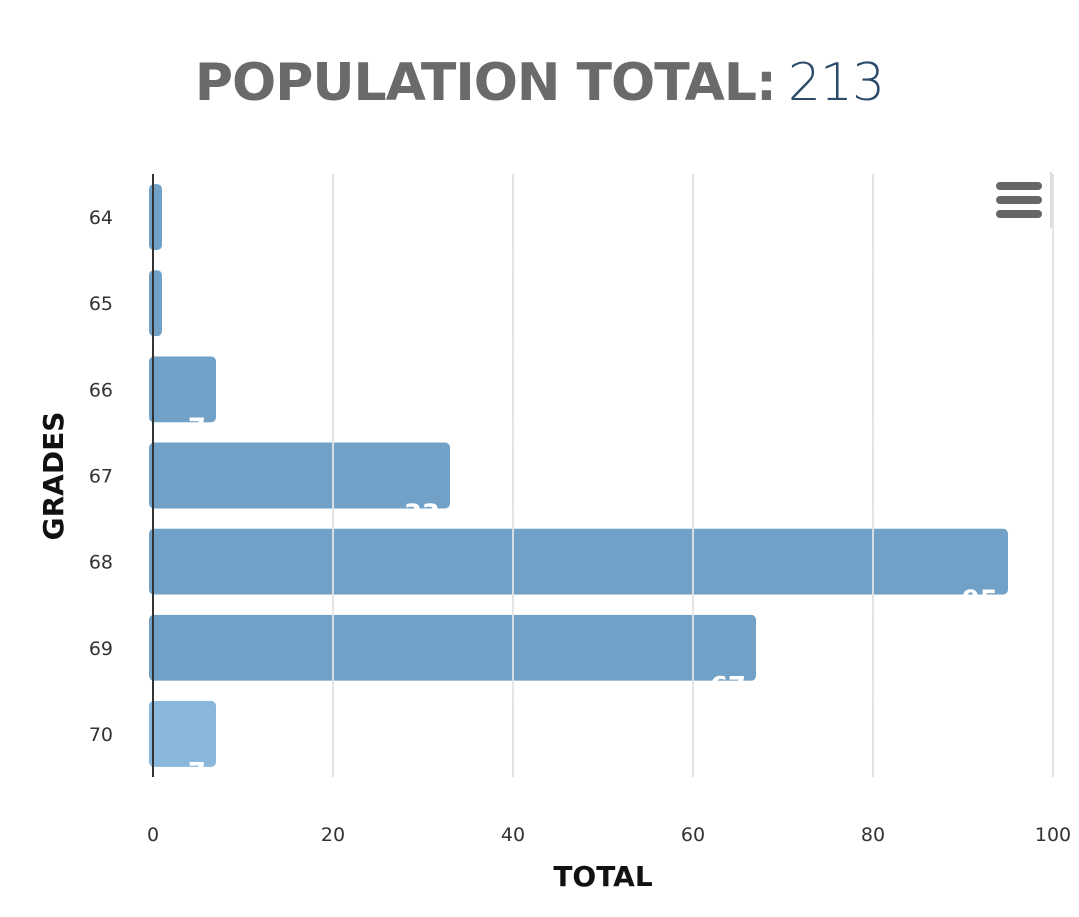  Describe the element at coordinates (836, 83) in the screenshot. I see `population-total-value: 213` at that location.